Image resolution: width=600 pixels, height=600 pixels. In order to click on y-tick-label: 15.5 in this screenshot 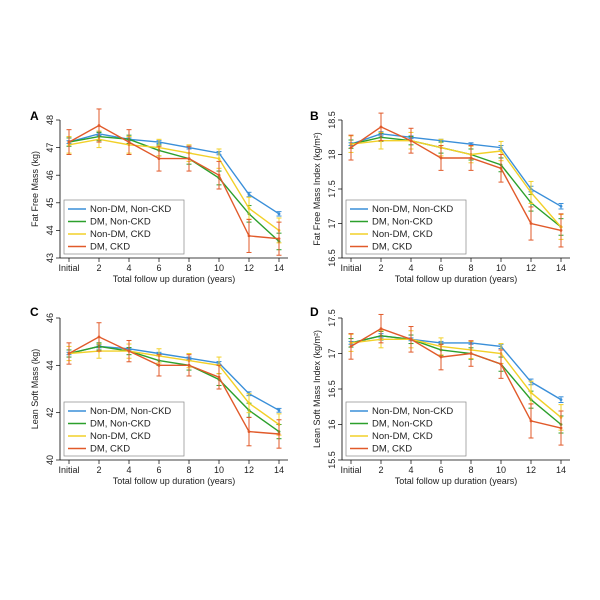, I will do `click(332, 460)`.